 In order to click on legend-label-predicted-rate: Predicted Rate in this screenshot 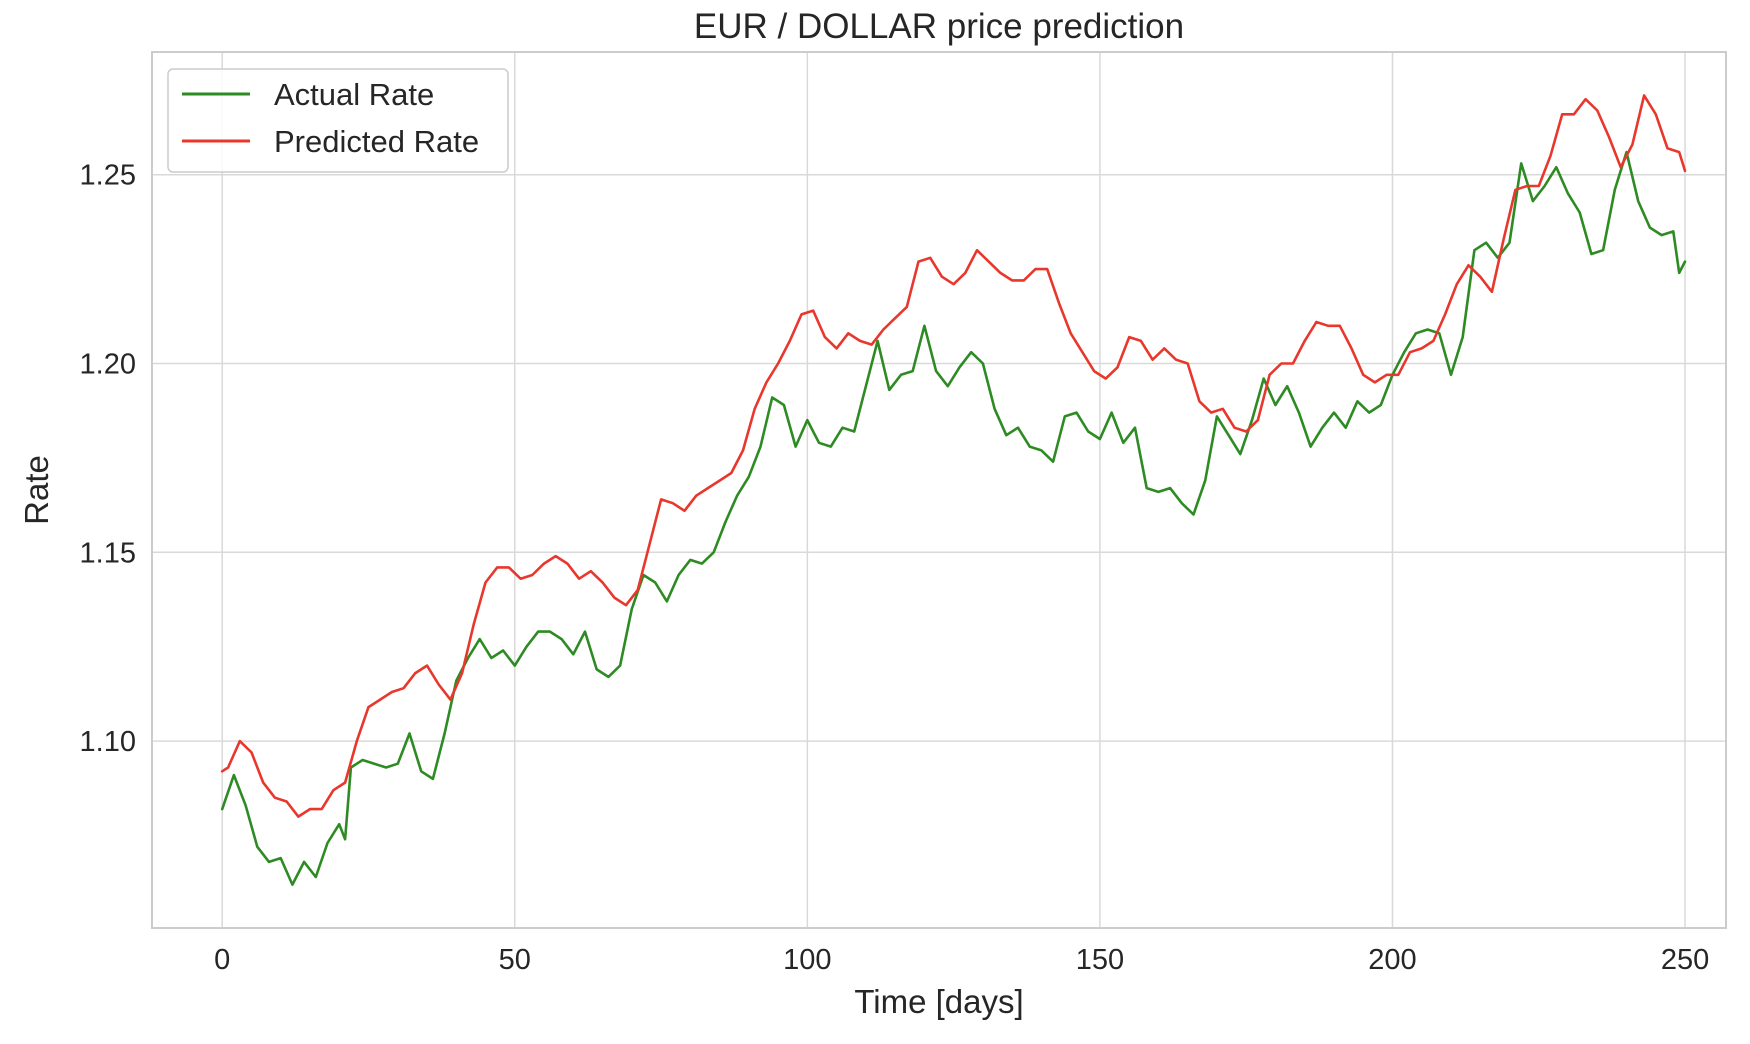, I will do `click(376, 141)`.